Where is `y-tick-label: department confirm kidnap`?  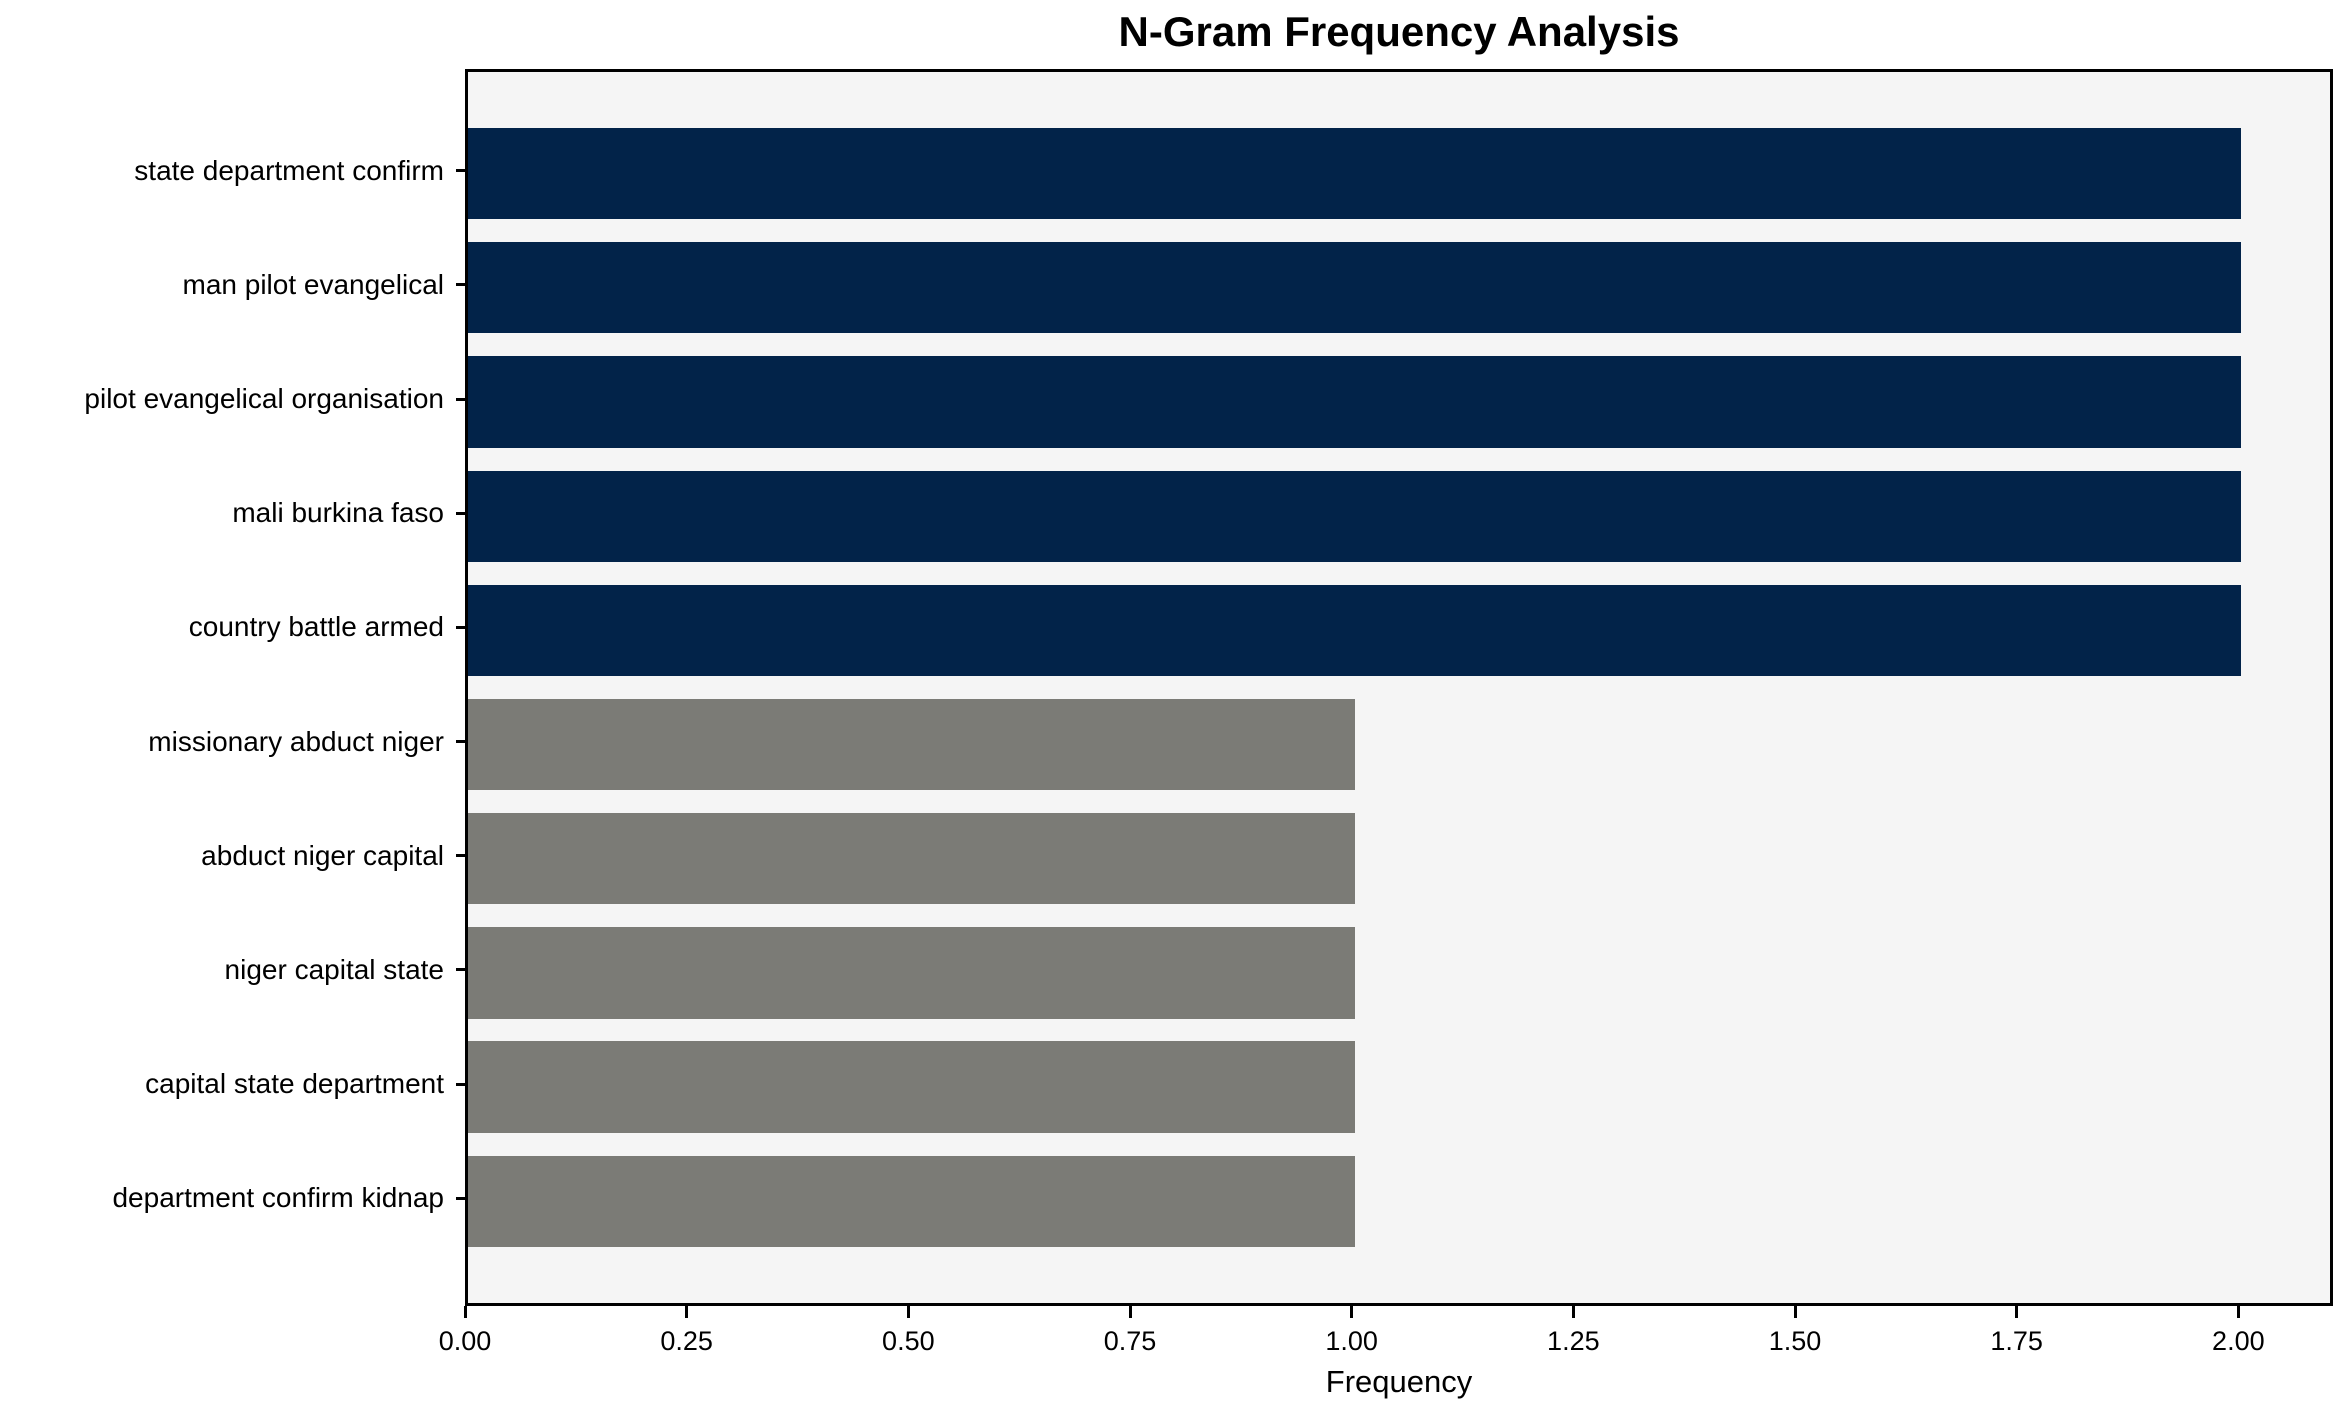
y-tick-label: department confirm kidnap is located at coordinates (278, 1198).